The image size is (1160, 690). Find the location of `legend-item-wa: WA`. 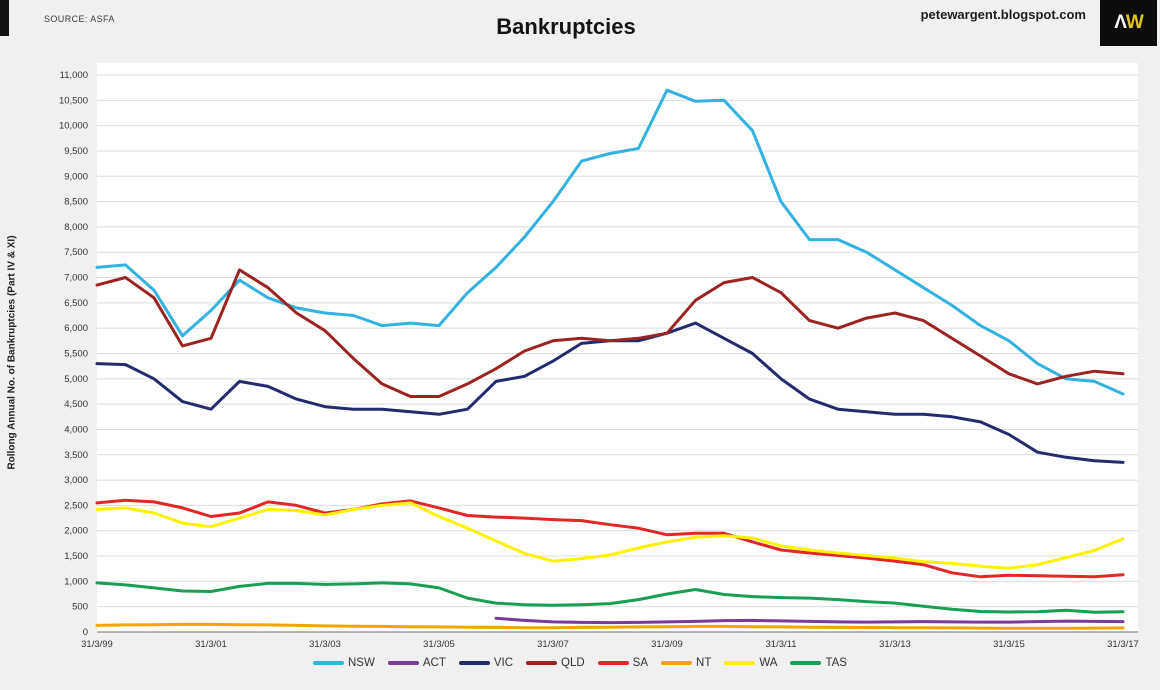

legend-item-wa: WA is located at coordinates (750, 663).